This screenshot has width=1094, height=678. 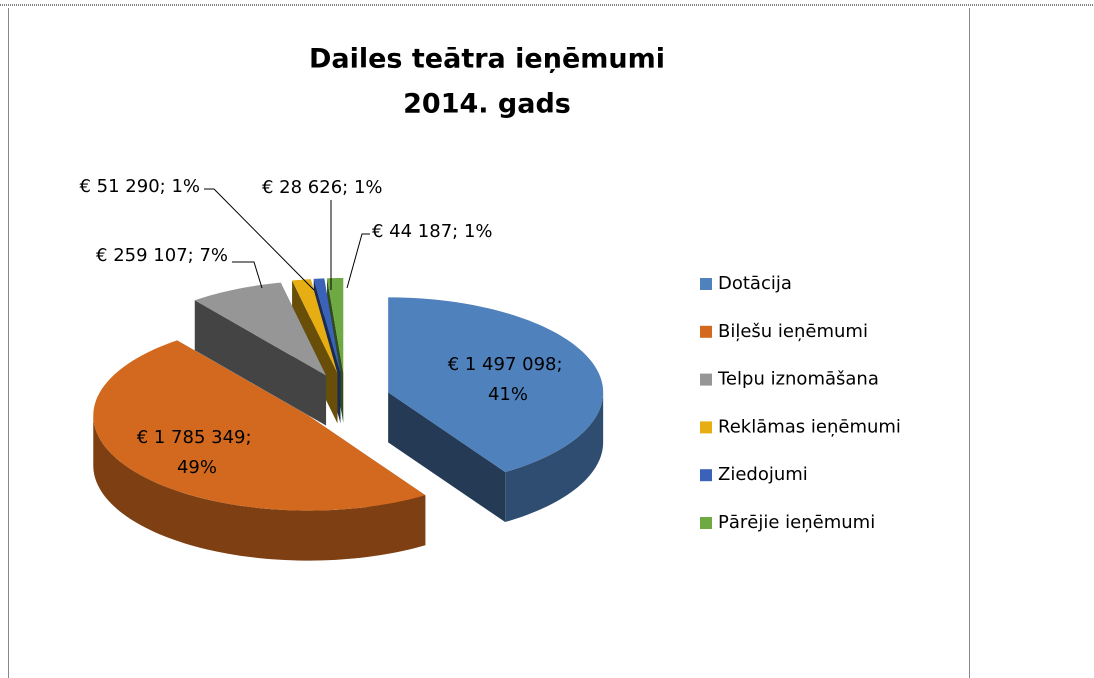 I want to click on data-label: € 51 290; 1%, so click(x=140, y=186).